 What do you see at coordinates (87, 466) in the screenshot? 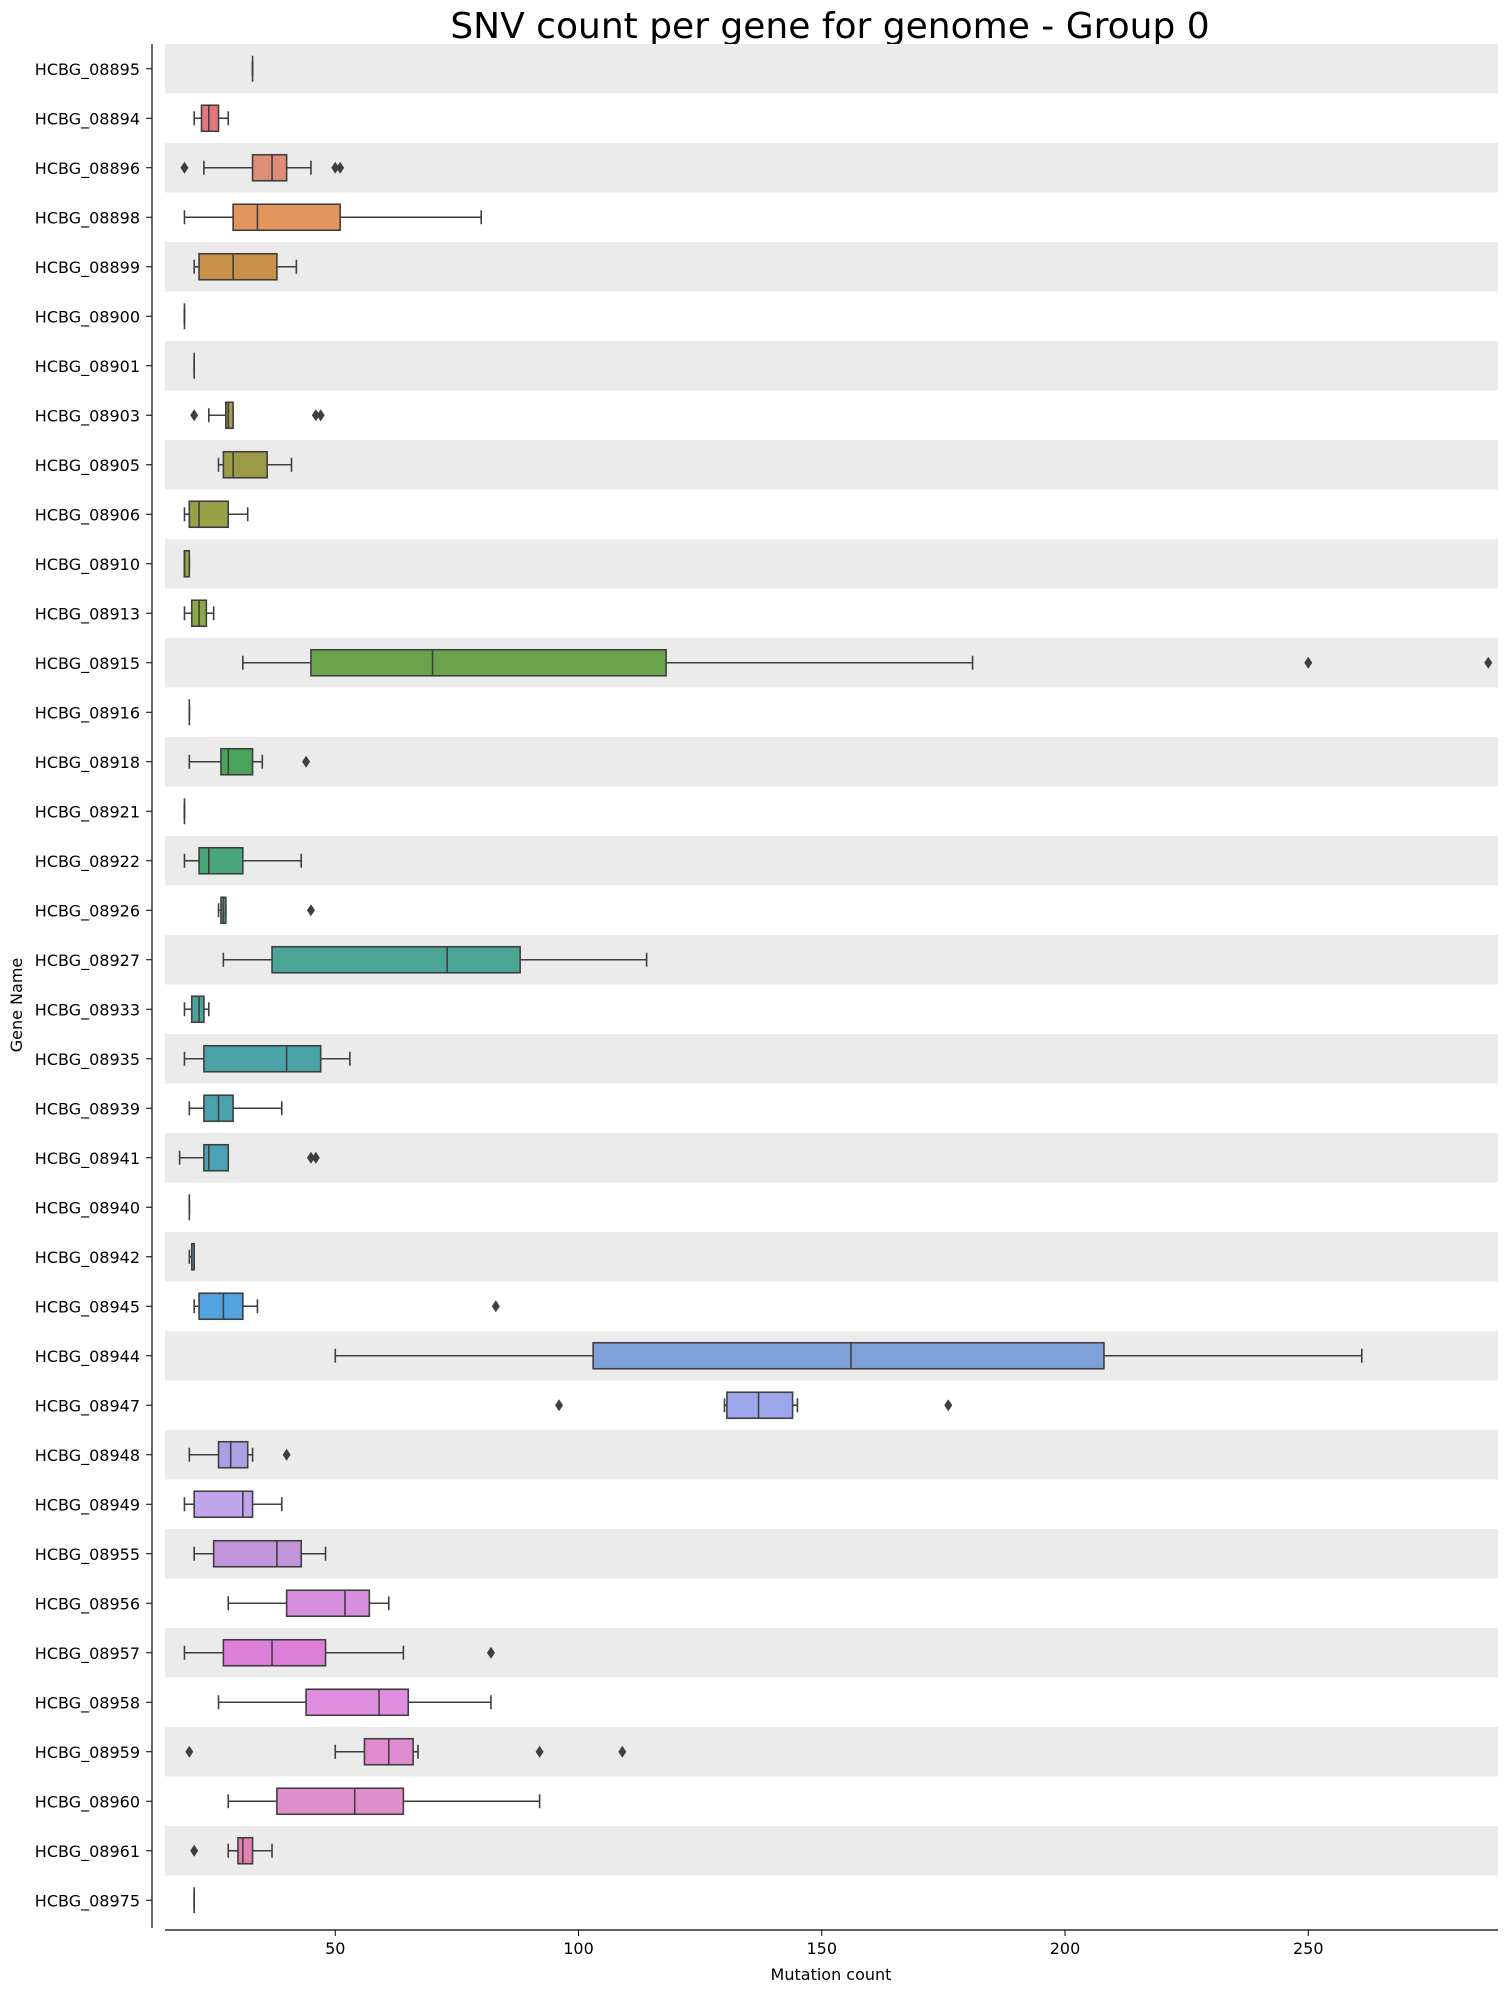
I see `y-tick-label: HCBG_08905` at bounding box center [87, 466].